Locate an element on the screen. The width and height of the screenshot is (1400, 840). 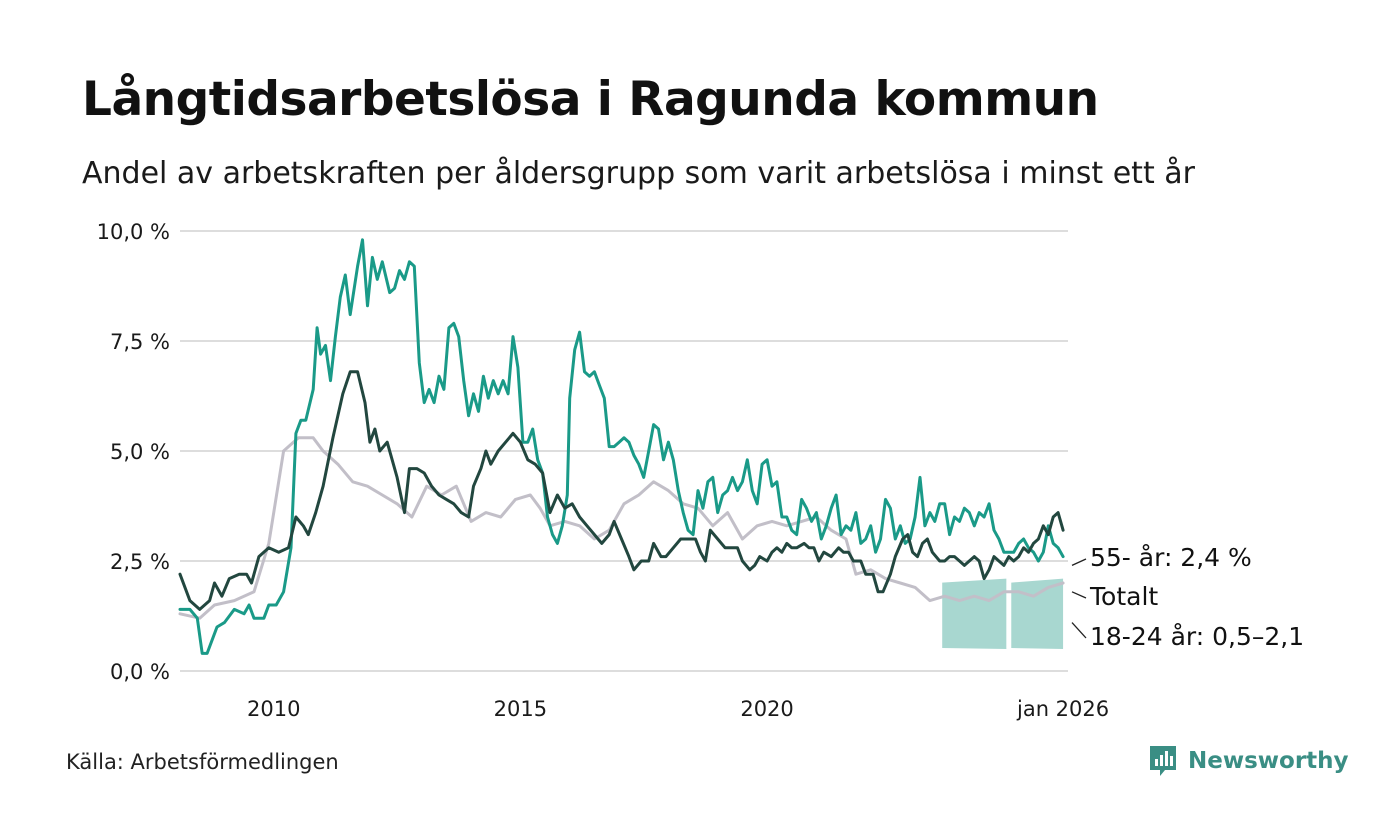
uncertainty-band is located at coordinates (1003, 613).